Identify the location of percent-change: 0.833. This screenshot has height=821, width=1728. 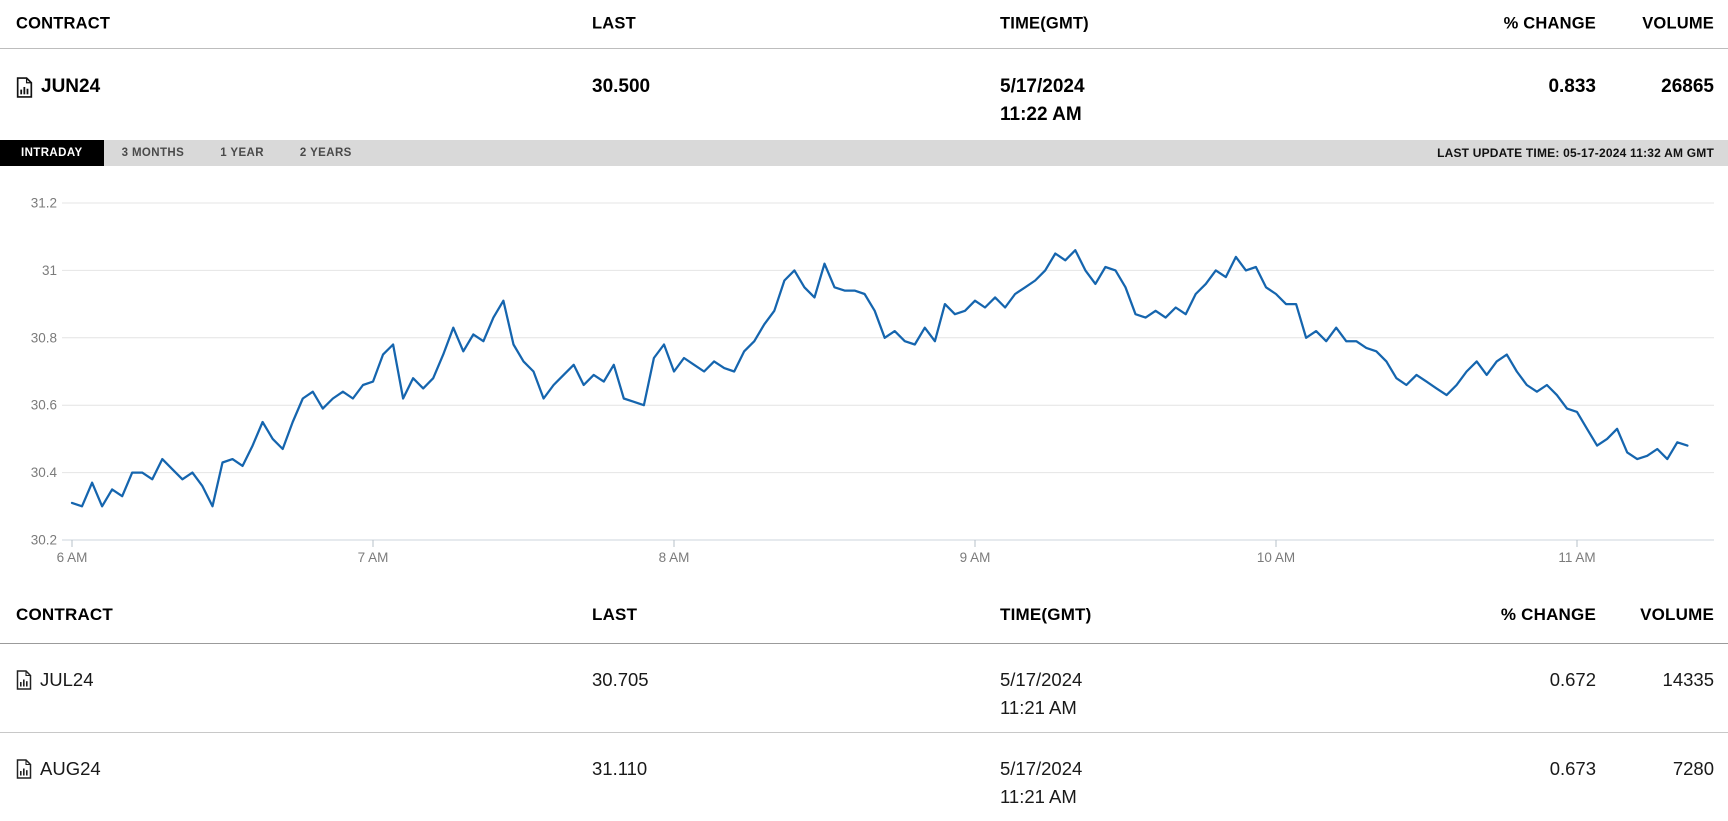
(1572, 86).